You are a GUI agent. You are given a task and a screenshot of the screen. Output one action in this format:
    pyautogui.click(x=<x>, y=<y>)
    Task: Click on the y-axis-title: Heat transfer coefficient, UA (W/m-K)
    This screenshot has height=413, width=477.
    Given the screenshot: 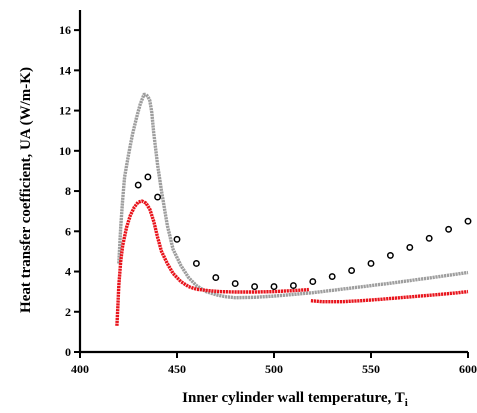 What is the action you would take?
    pyautogui.click(x=26, y=190)
    